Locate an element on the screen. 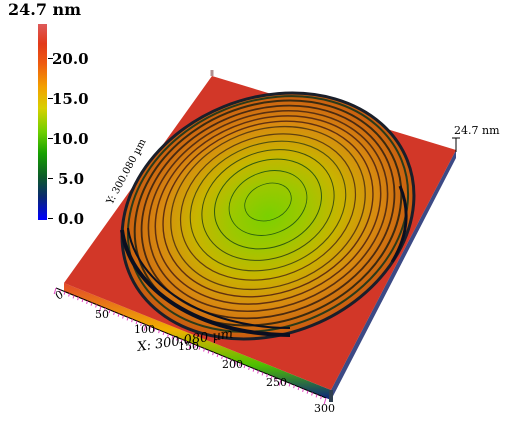 This screenshot has width=524, height=426. colorbar-tick-label: 0.0 is located at coordinates (71, 219).